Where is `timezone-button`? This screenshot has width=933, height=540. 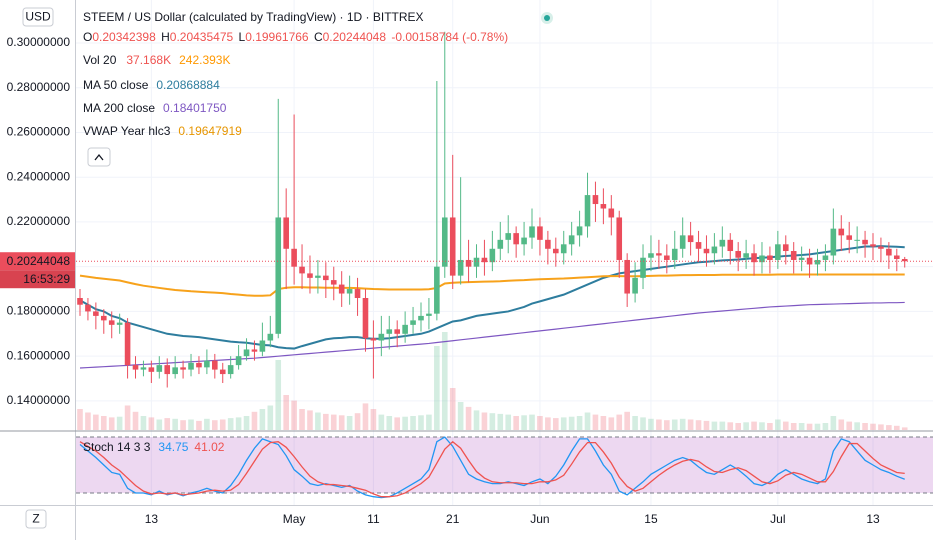
timezone-button is located at coordinates (36, 519).